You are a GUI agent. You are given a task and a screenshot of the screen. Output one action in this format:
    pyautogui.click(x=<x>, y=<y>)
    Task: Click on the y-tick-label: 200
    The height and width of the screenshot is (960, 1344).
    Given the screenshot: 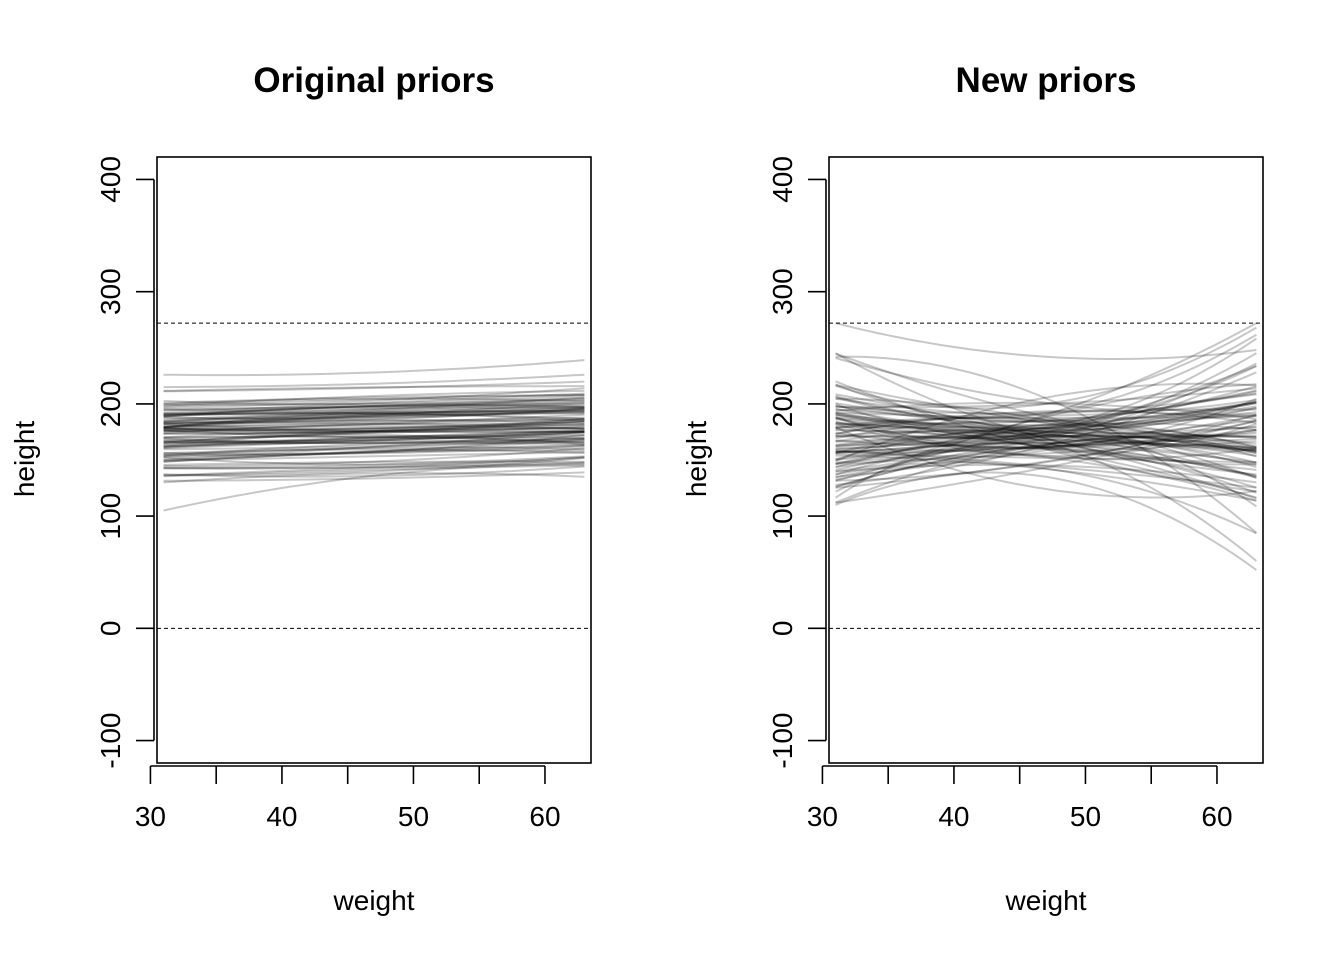 What is the action you would take?
    pyautogui.click(x=782, y=404)
    